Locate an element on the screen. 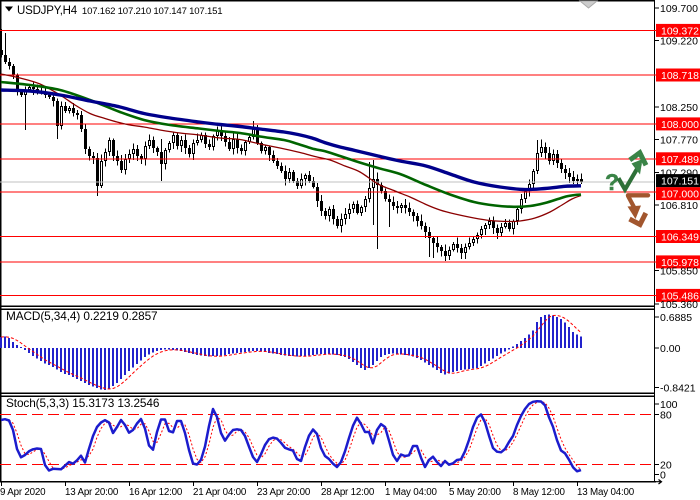 The height and width of the screenshot is (500, 700). svg-text: 105.360 is located at coordinates (679, 305).